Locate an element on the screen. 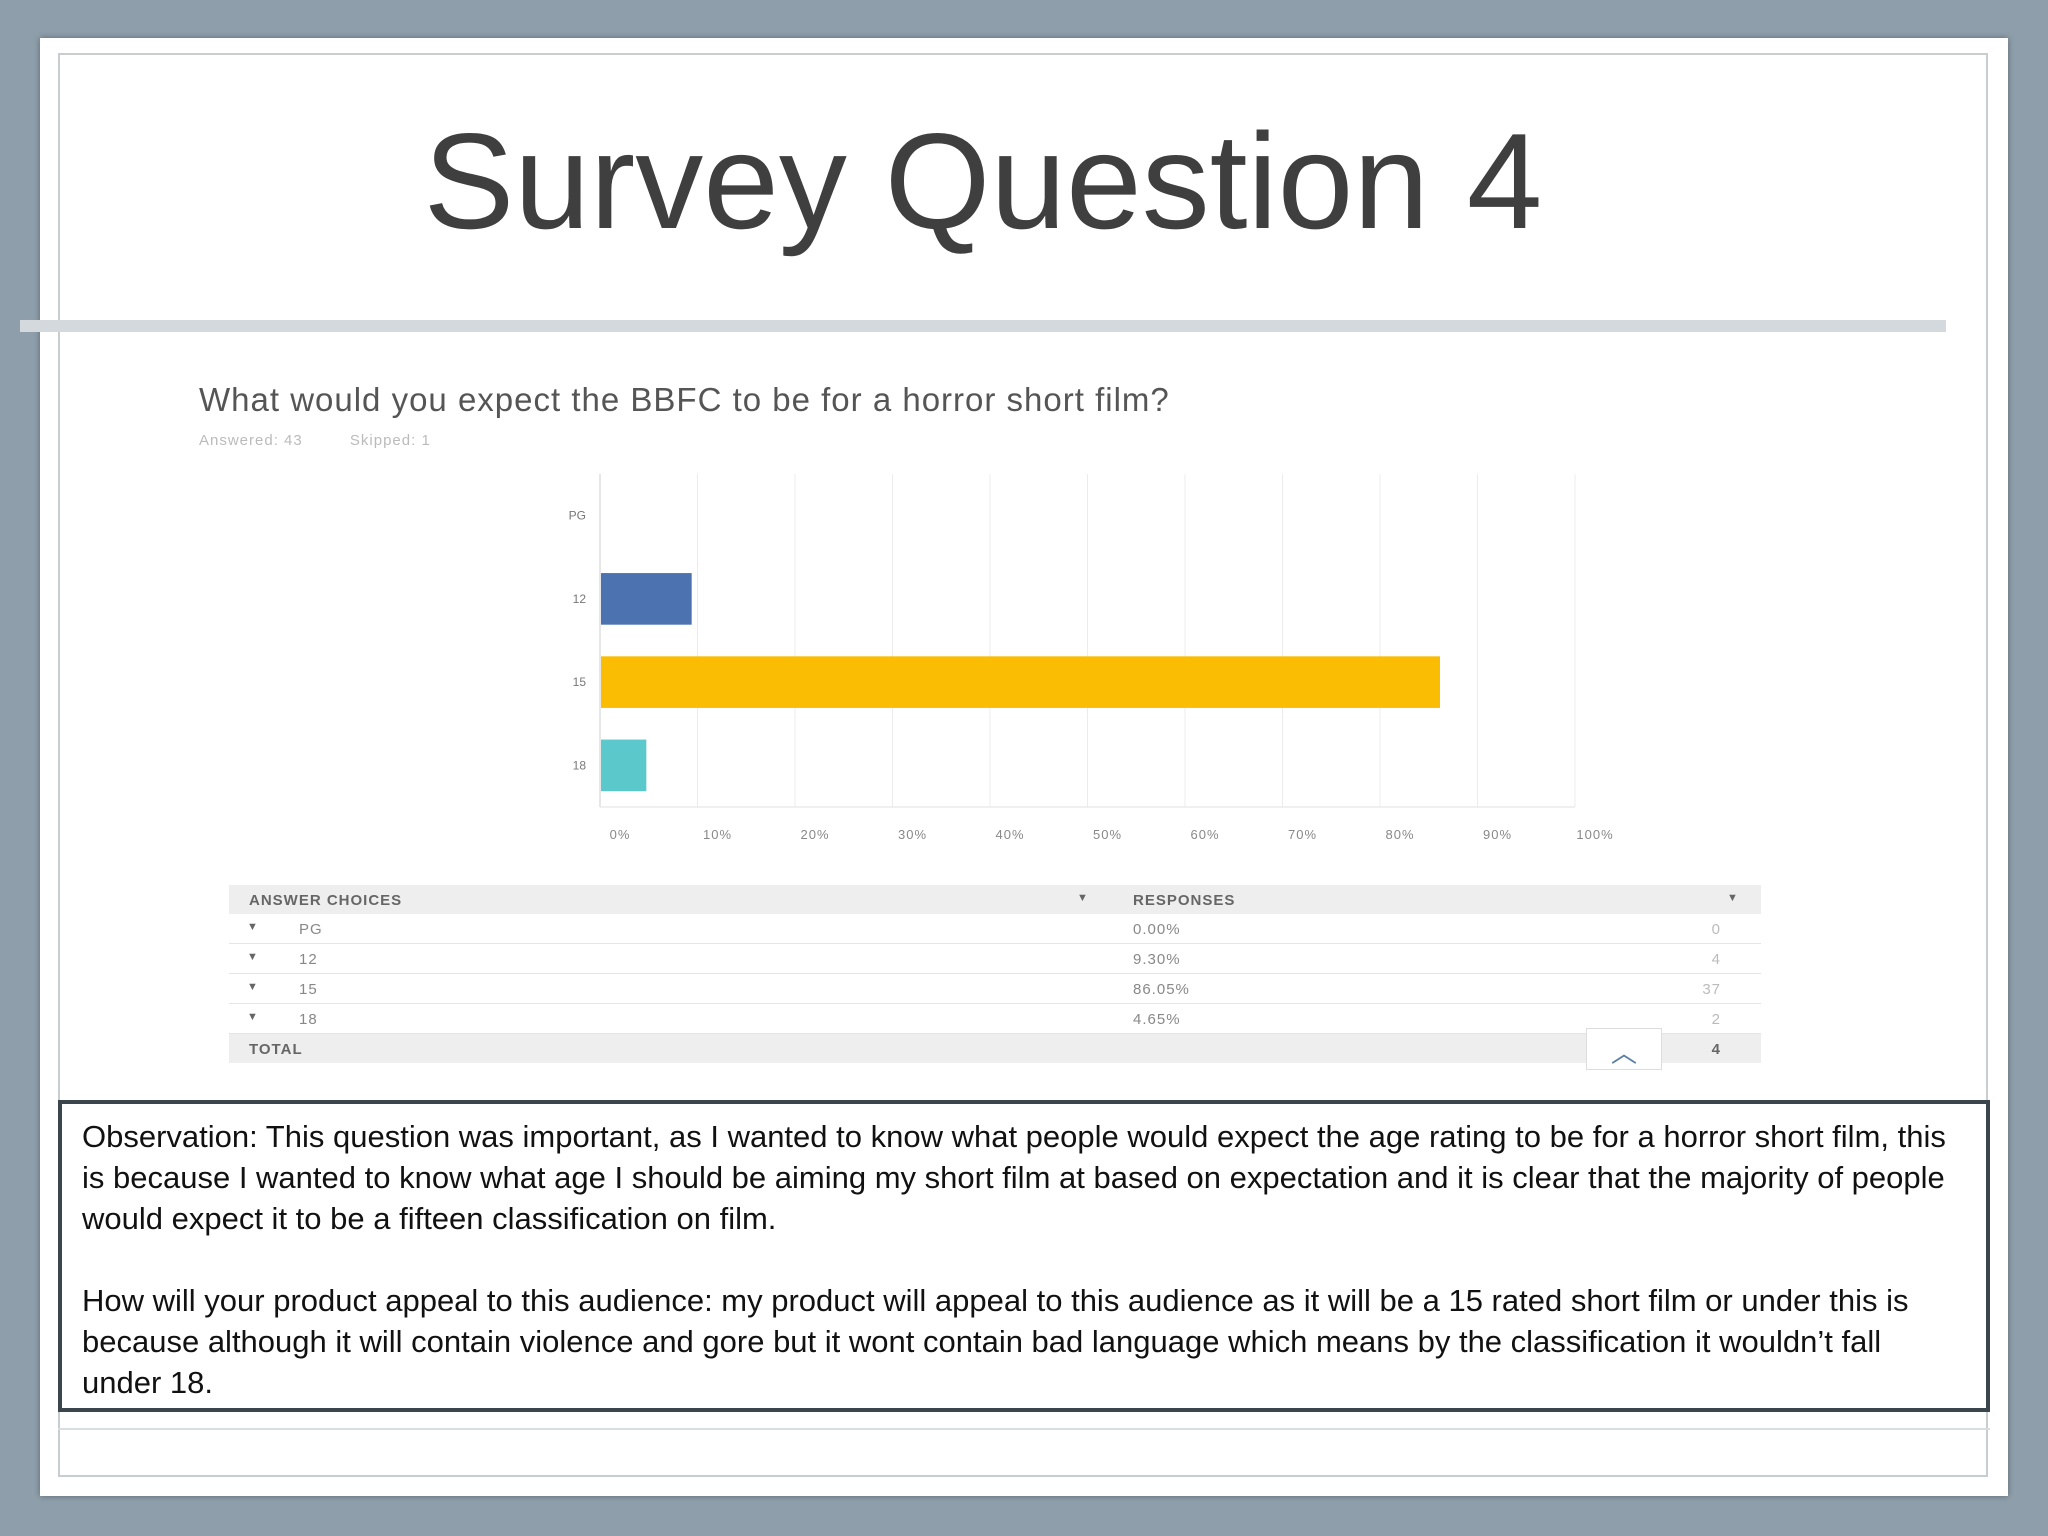 Image resolution: width=2048 pixels, height=1536 pixels. x-tick-label: 80% is located at coordinates (1399, 834).